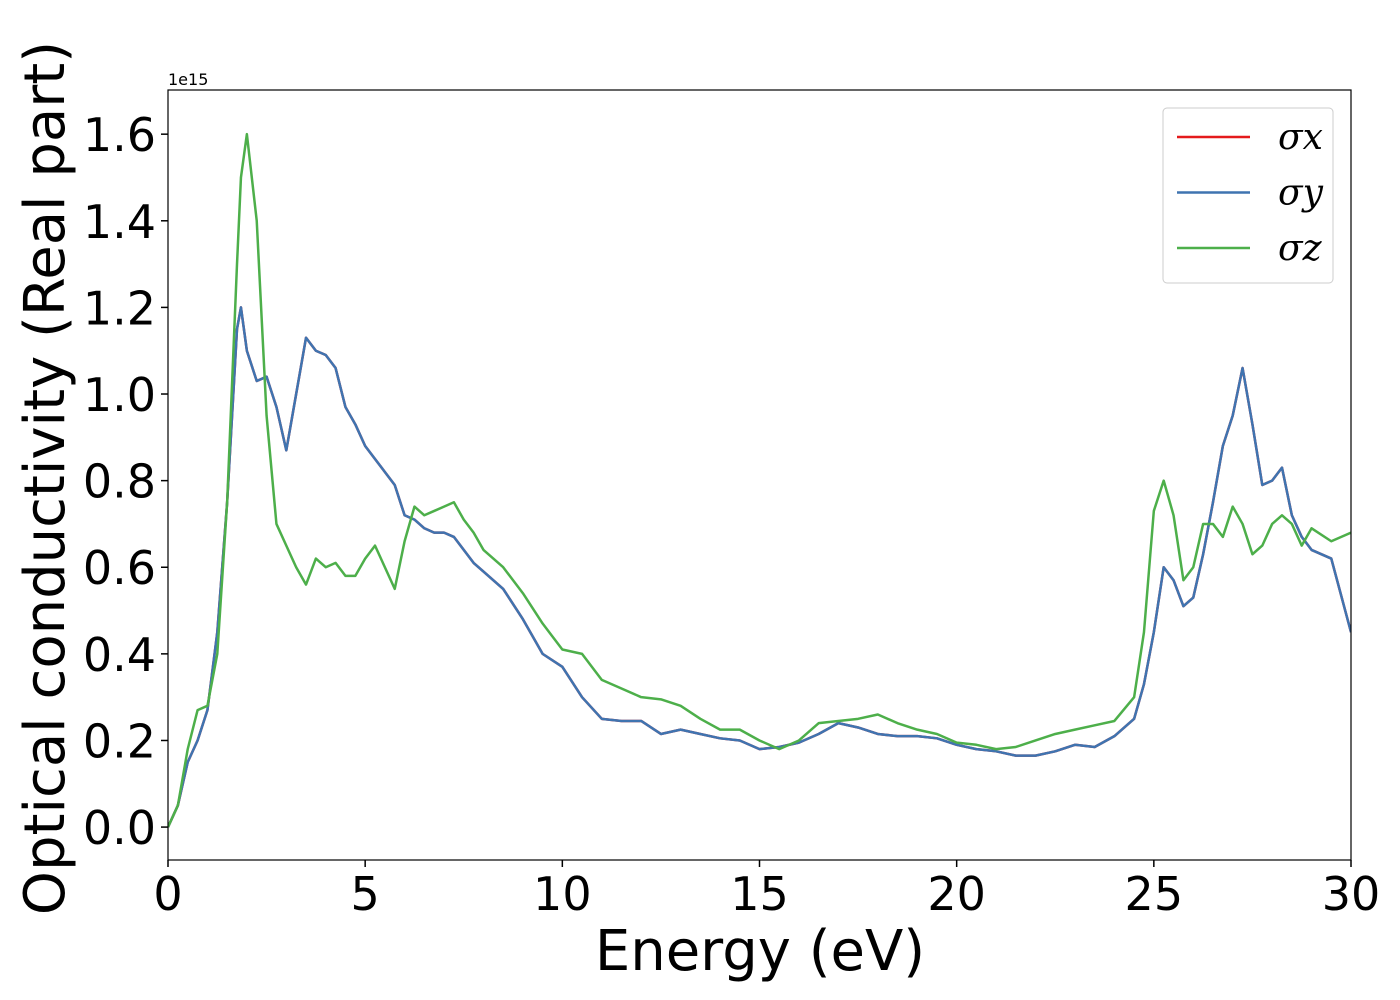  I want to click on x-tick-label: 15, so click(759, 894).